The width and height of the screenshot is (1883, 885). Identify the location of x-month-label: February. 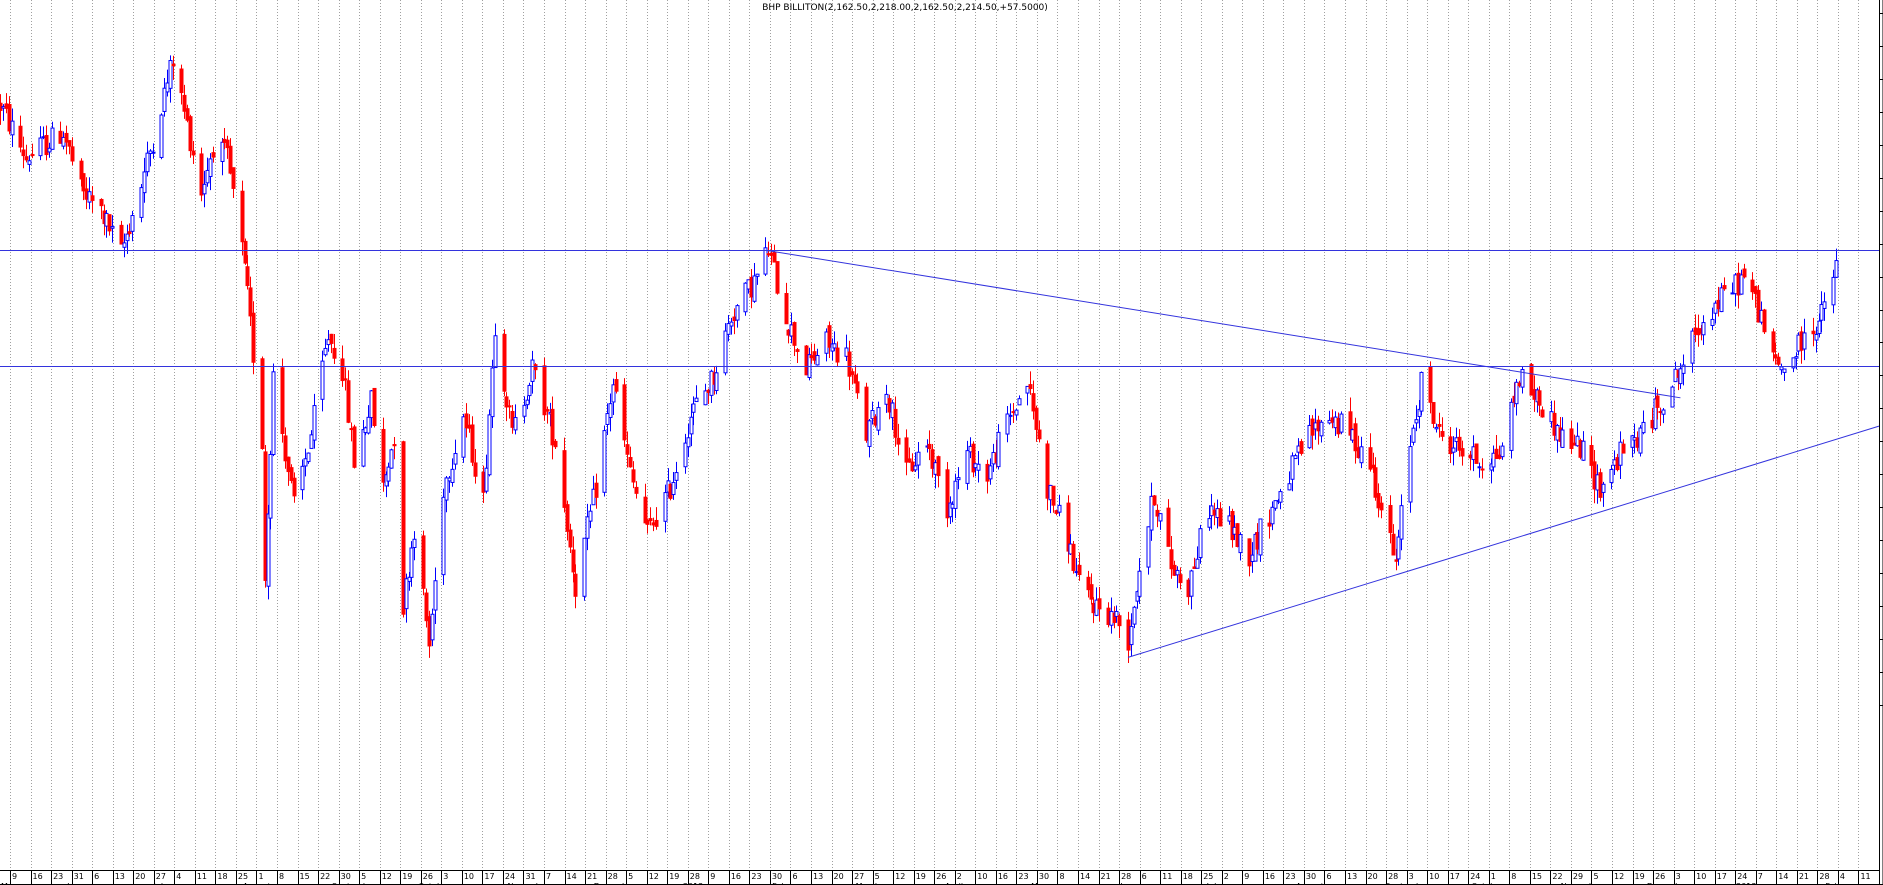
(1843, 883).